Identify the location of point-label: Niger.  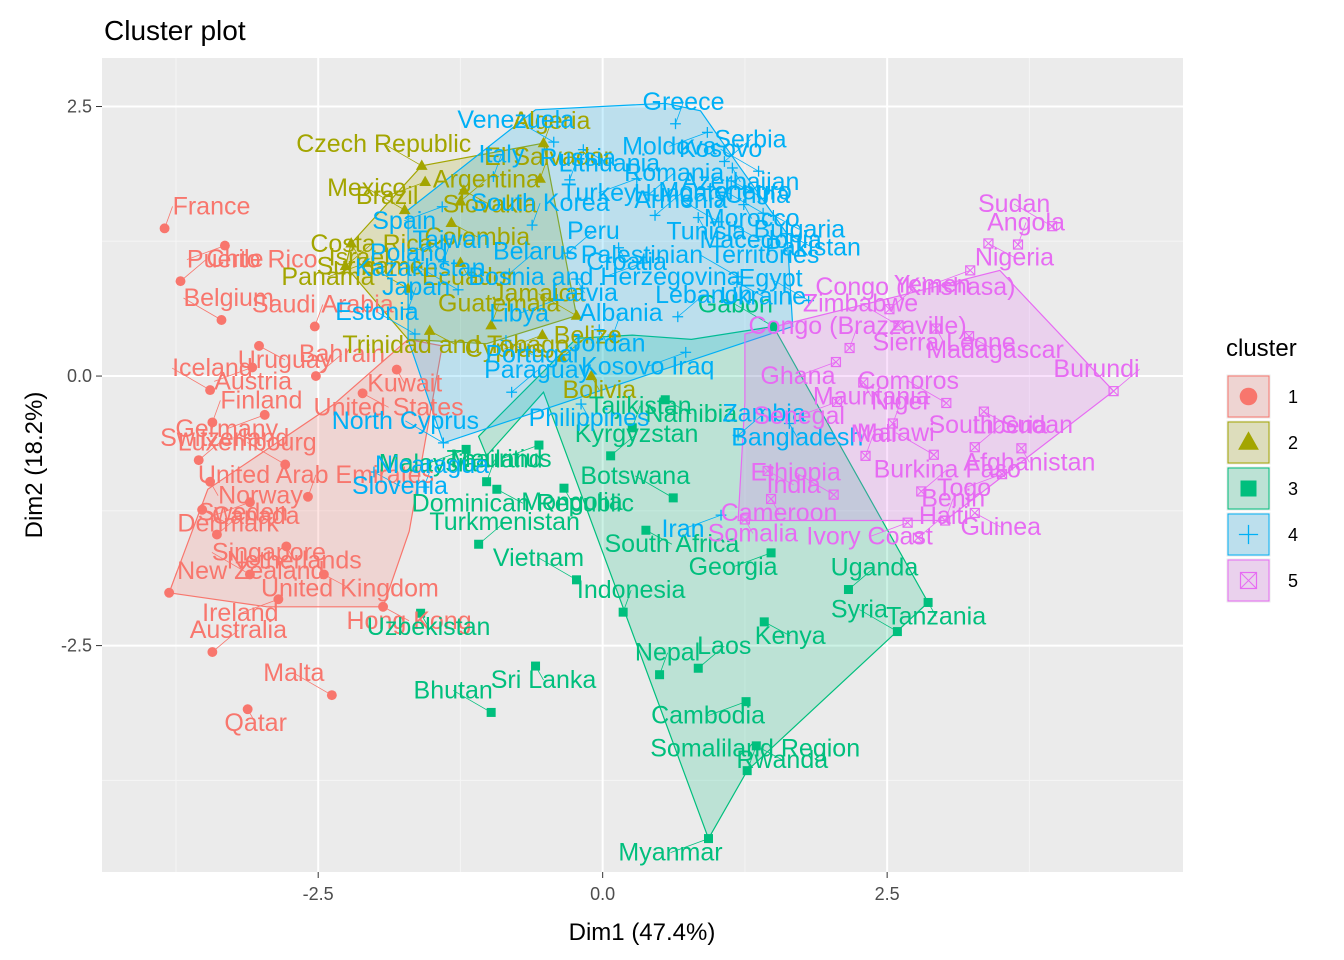
(901, 401).